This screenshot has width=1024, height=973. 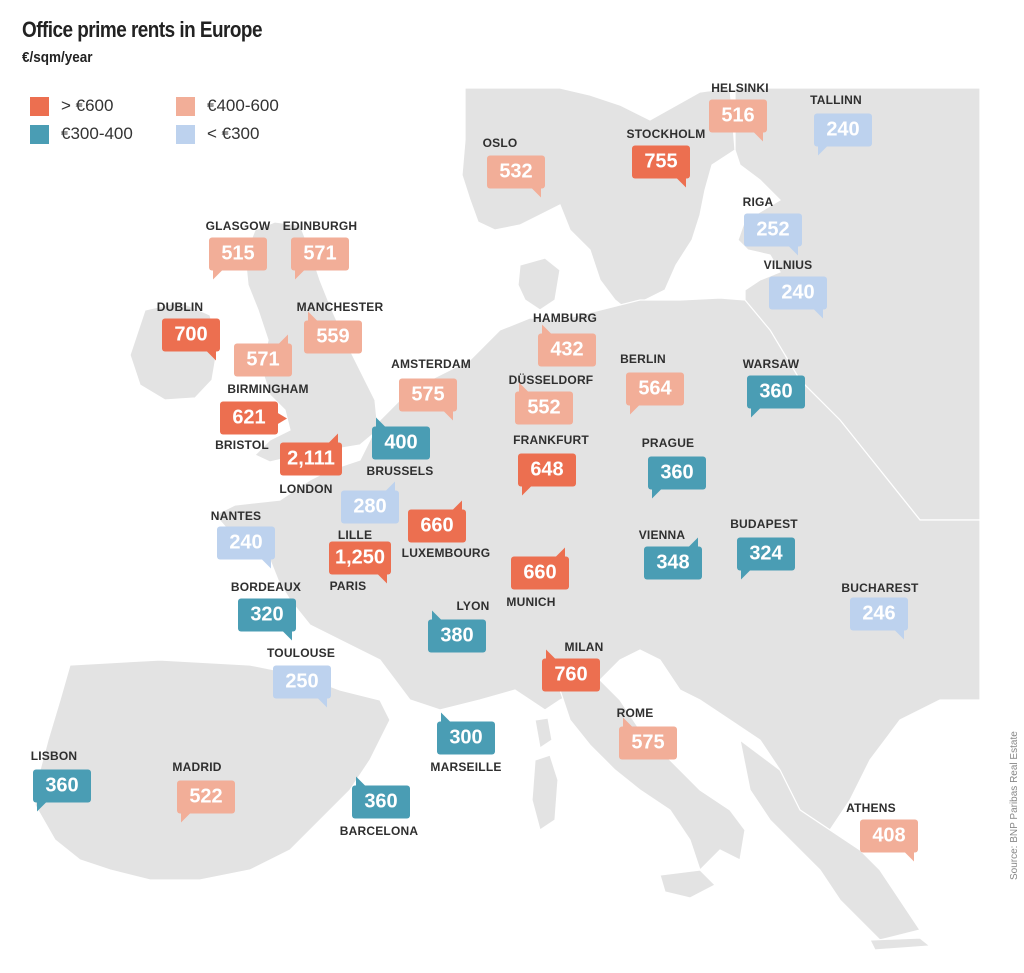 I want to click on rent-badge-dublin: 700, so click(x=191, y=339).